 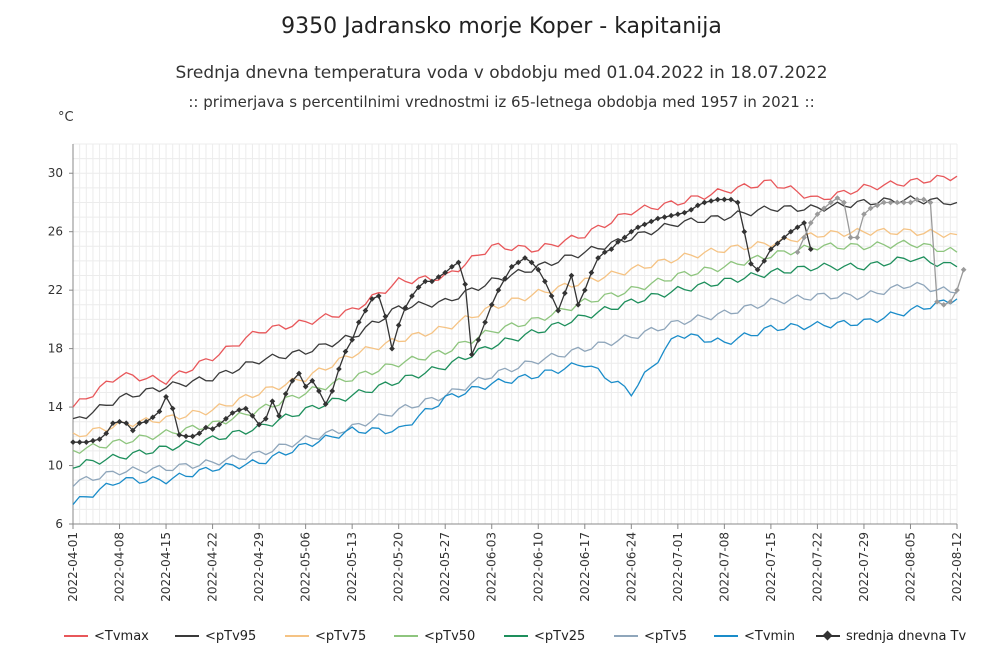 What do you see at coordinates (55, 407) in the screenshot?
I see `y-tick-label: 14` at bounding box center [55, 407].